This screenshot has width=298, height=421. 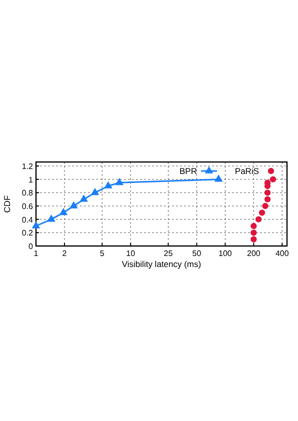 What do you see at coordinates (28, 219) in the screenshot?
I see `y-tick-label: 0.4` at bounding box center [28, 219].